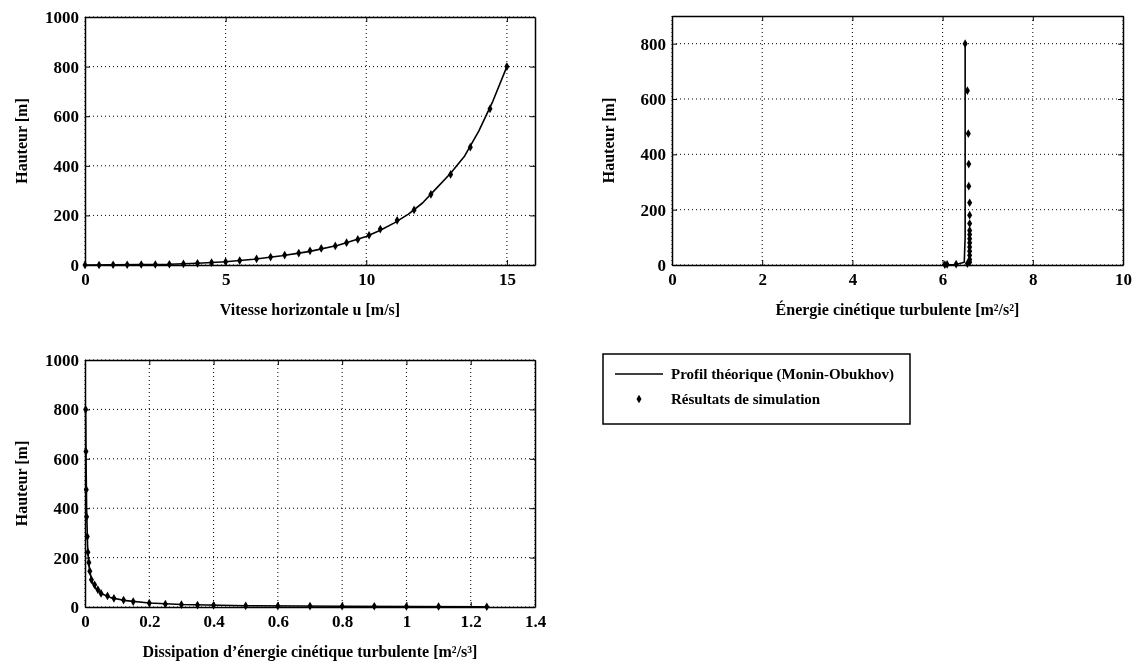 The height and width of the screenshot is (668, 1135). What do you see at coordinates (226, 280) in the screenshot?
I see `x-tick-label: 5` at bounding box center [226, 280].